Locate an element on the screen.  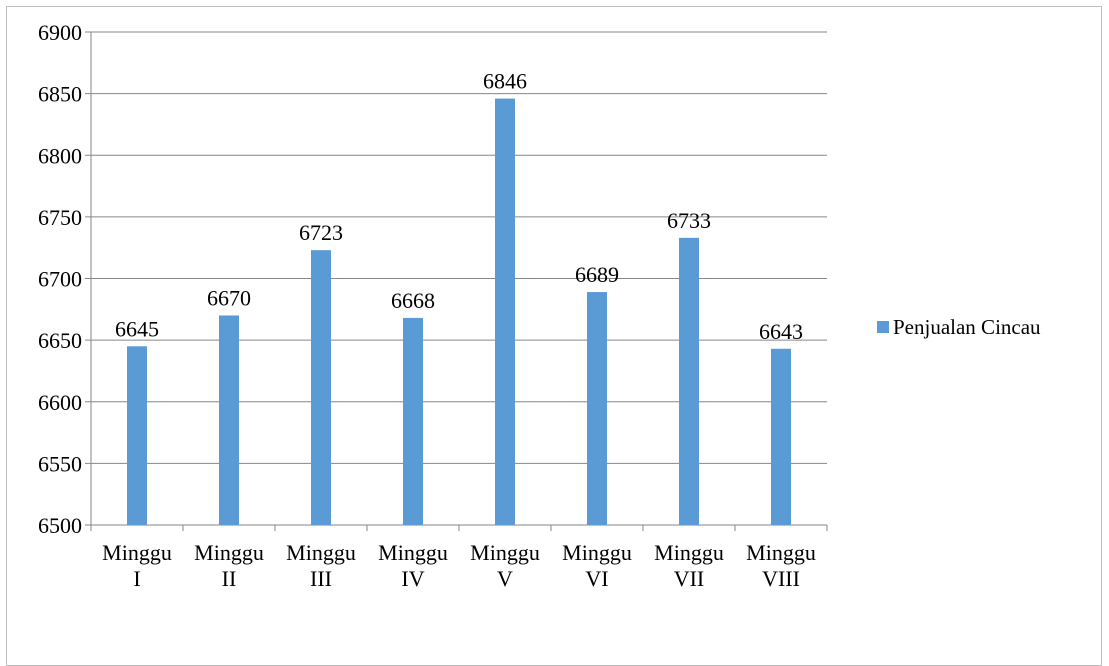
y-tick-label: 6600 is located at coordinates (60, 402).